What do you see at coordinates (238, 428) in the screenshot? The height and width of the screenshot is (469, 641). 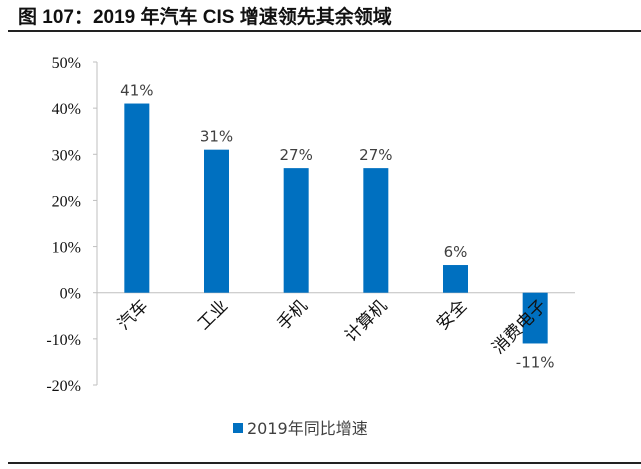 I see `legend-swatch` at bounding box center [238, 428].